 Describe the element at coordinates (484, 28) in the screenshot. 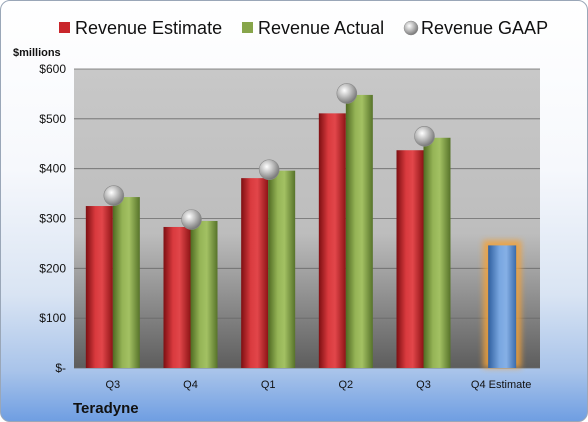

I see `legend-label: Revenue GAAP` at that location.